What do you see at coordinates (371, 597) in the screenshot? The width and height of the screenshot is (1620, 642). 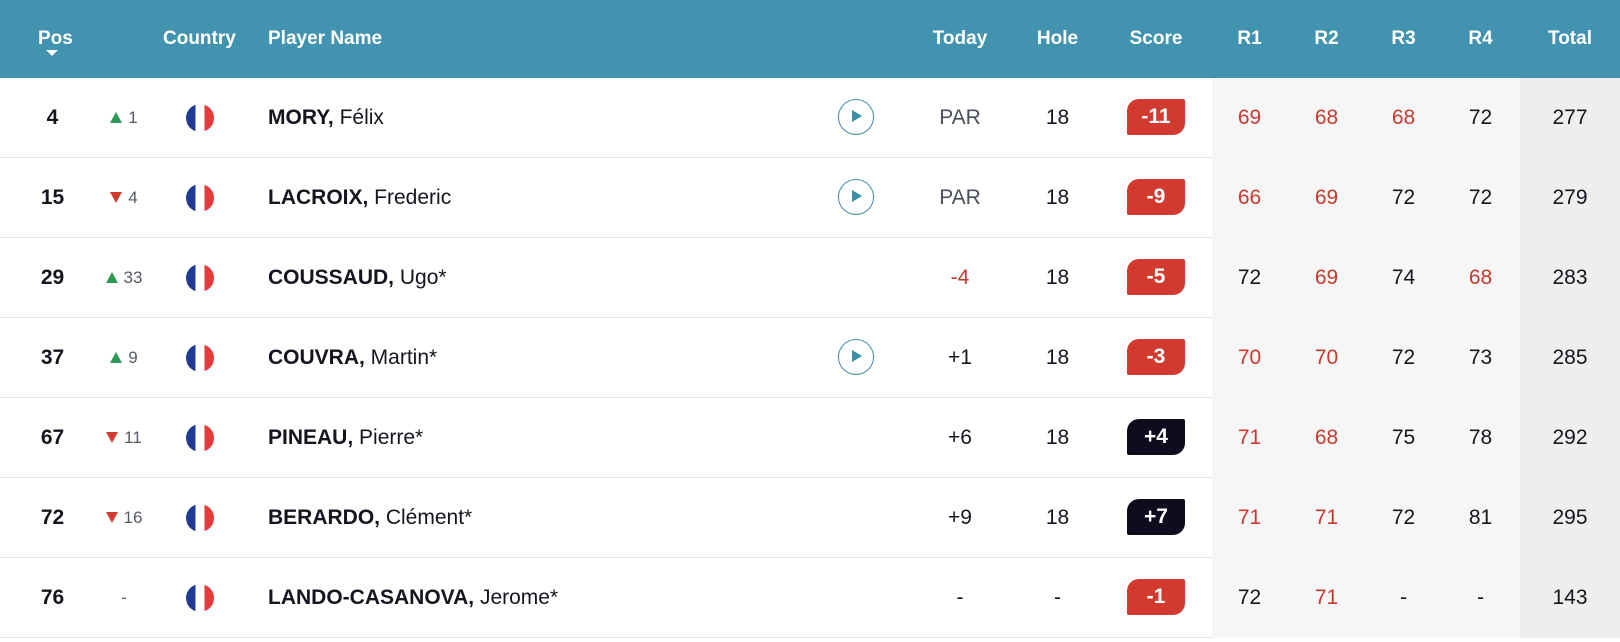 I see `player-last-name: LANDO-CASANOVA,` at bounding box center [371, 597].